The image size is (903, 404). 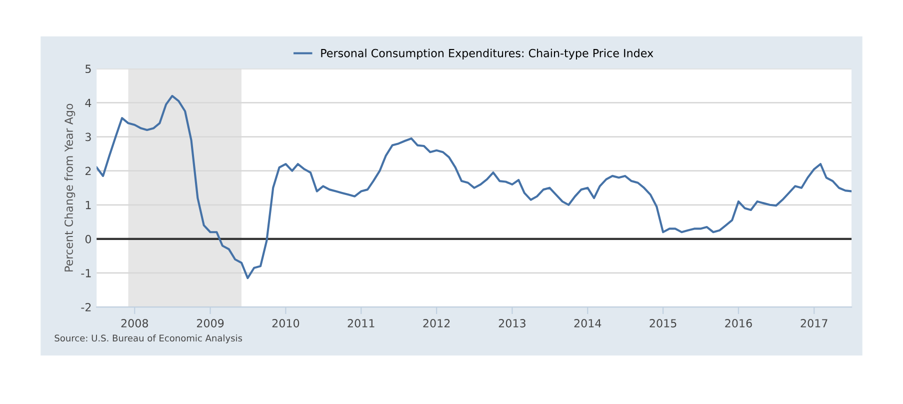 What do you see at coordinates (210, 323) in the screenshot?
I see `x-tick-label: 2009` at bounding box center [210, 323].